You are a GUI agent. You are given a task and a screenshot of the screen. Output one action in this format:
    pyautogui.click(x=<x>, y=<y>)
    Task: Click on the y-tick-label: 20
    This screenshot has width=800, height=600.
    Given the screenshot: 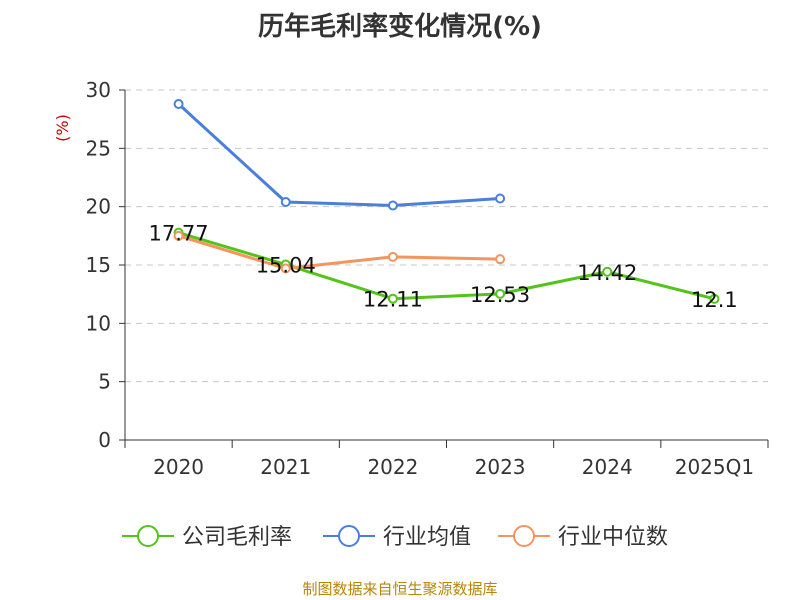 What is the action you would take?
    pyautogui.click(x=98, y=207)
    